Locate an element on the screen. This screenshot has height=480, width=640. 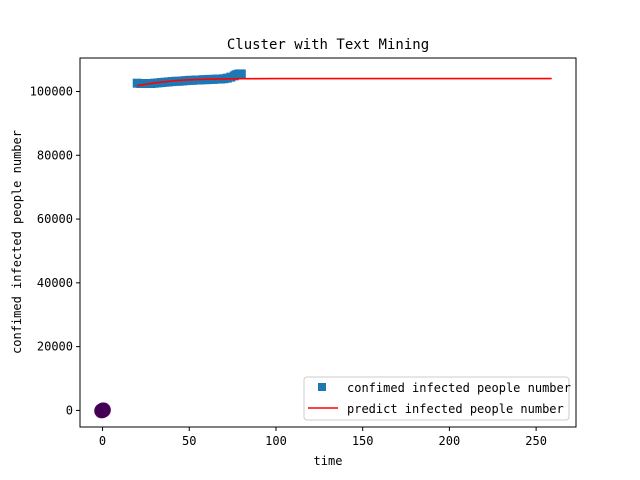
x-tick-label: 150 is located at coordinates (363, 441).